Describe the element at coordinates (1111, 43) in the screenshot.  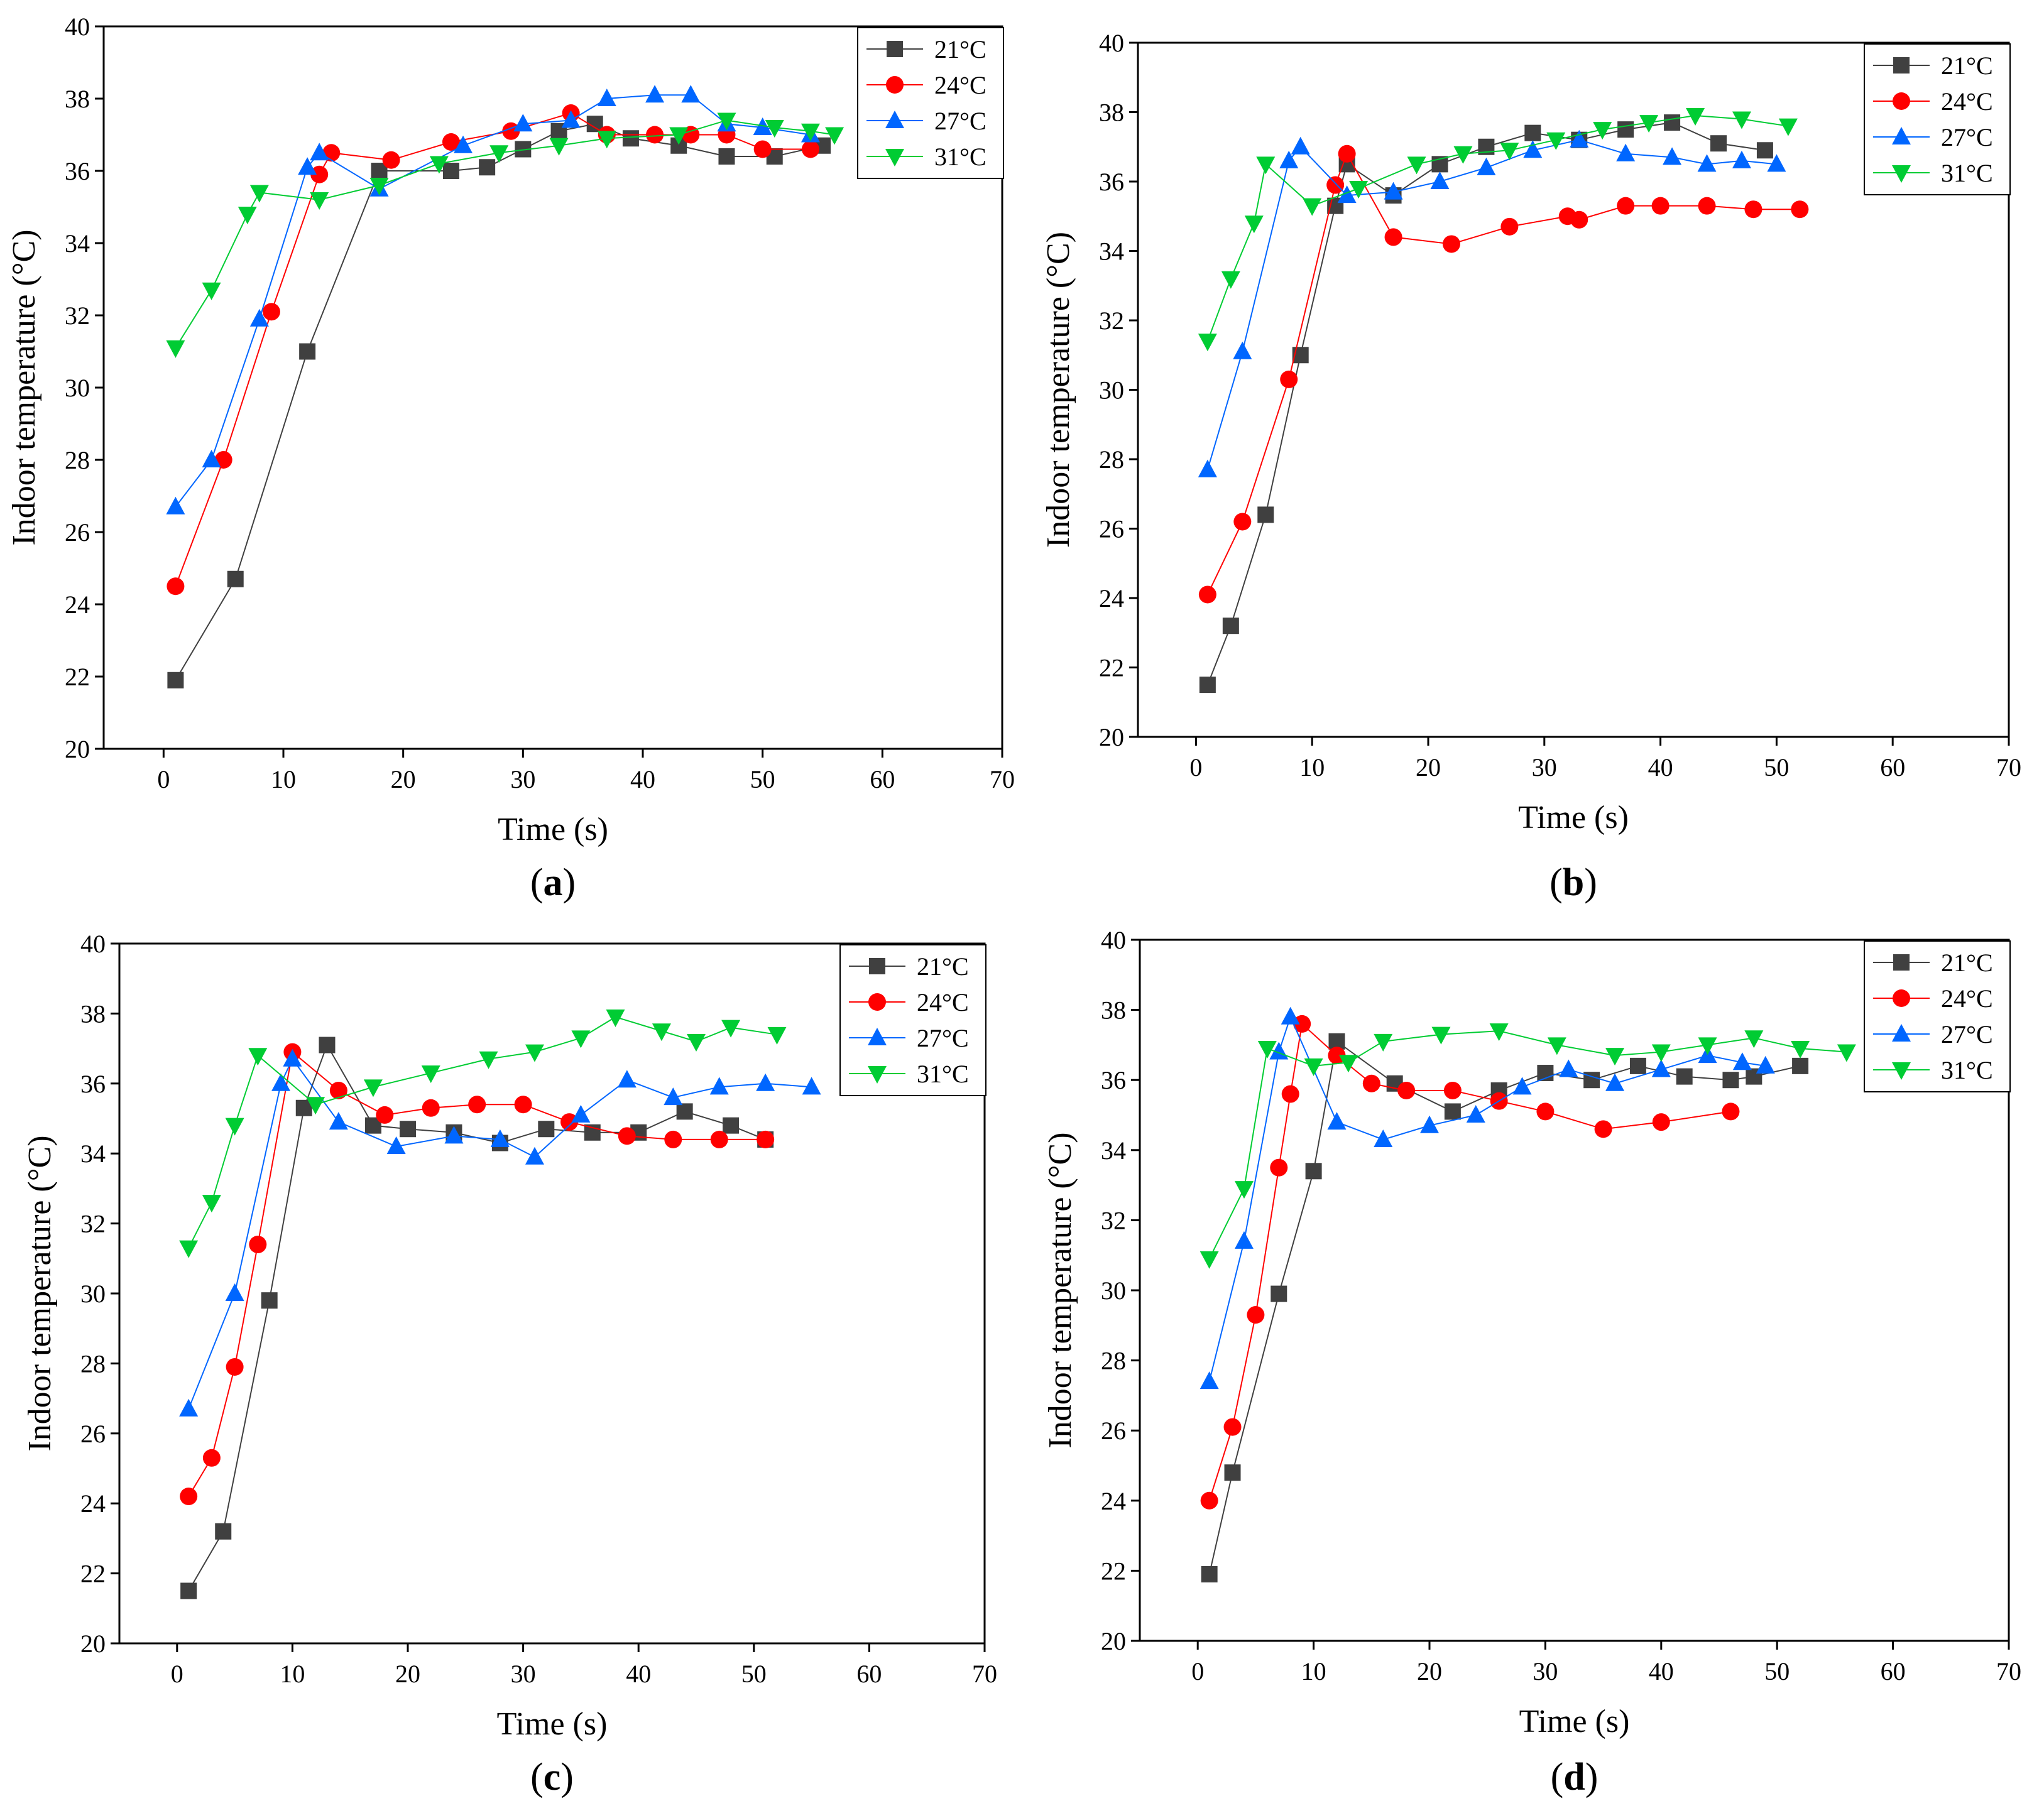
I see `y-tick-label: 40` at that location.